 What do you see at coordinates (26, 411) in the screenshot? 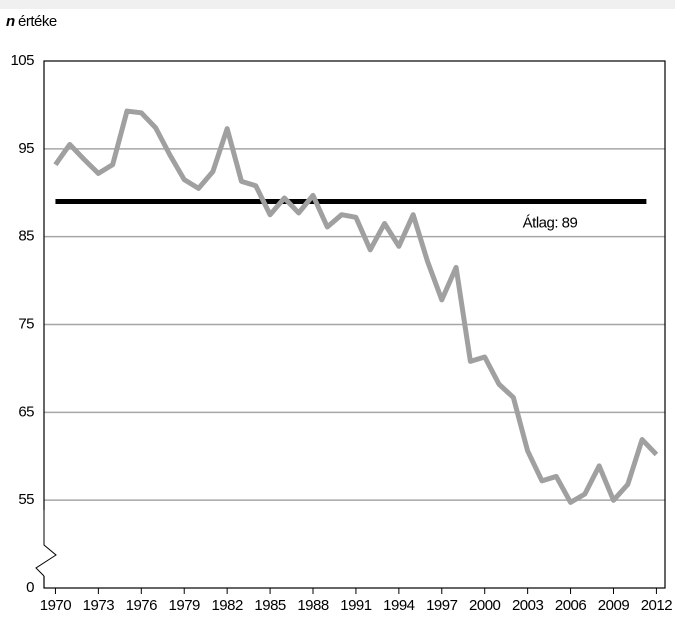
I see `y-tick-label: 65` at bounding box center [26, 411].